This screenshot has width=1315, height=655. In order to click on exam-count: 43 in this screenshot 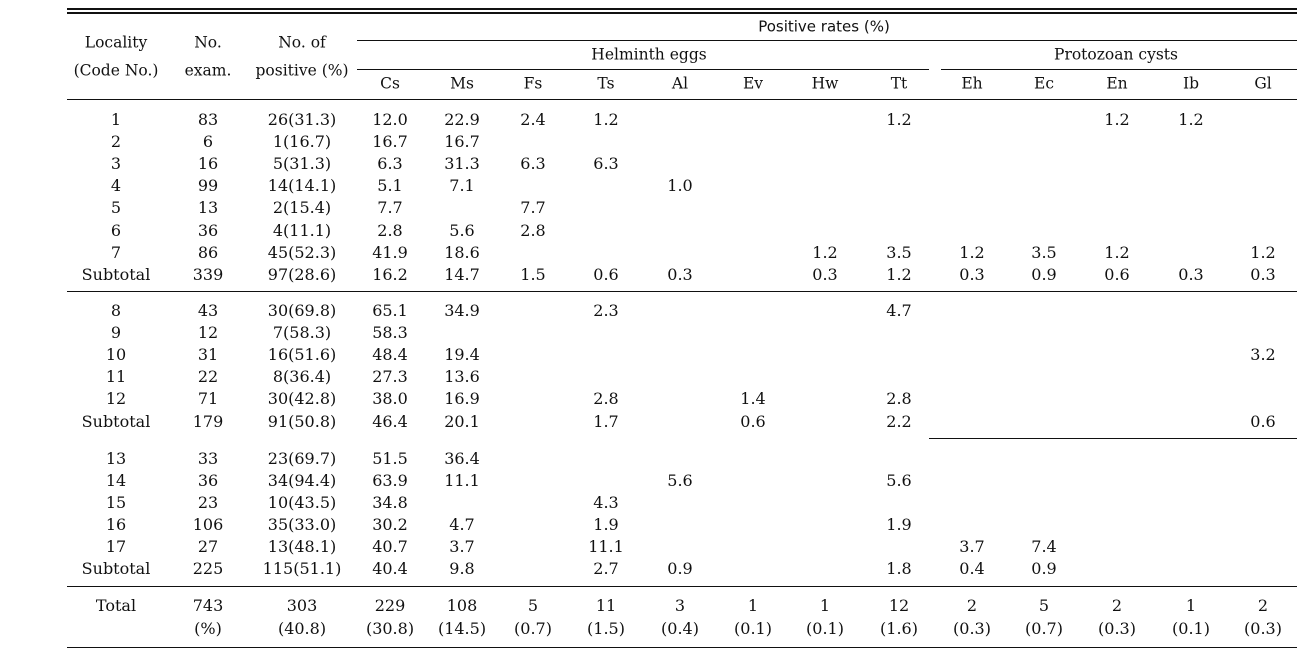, I will do `click(208, 310)`.